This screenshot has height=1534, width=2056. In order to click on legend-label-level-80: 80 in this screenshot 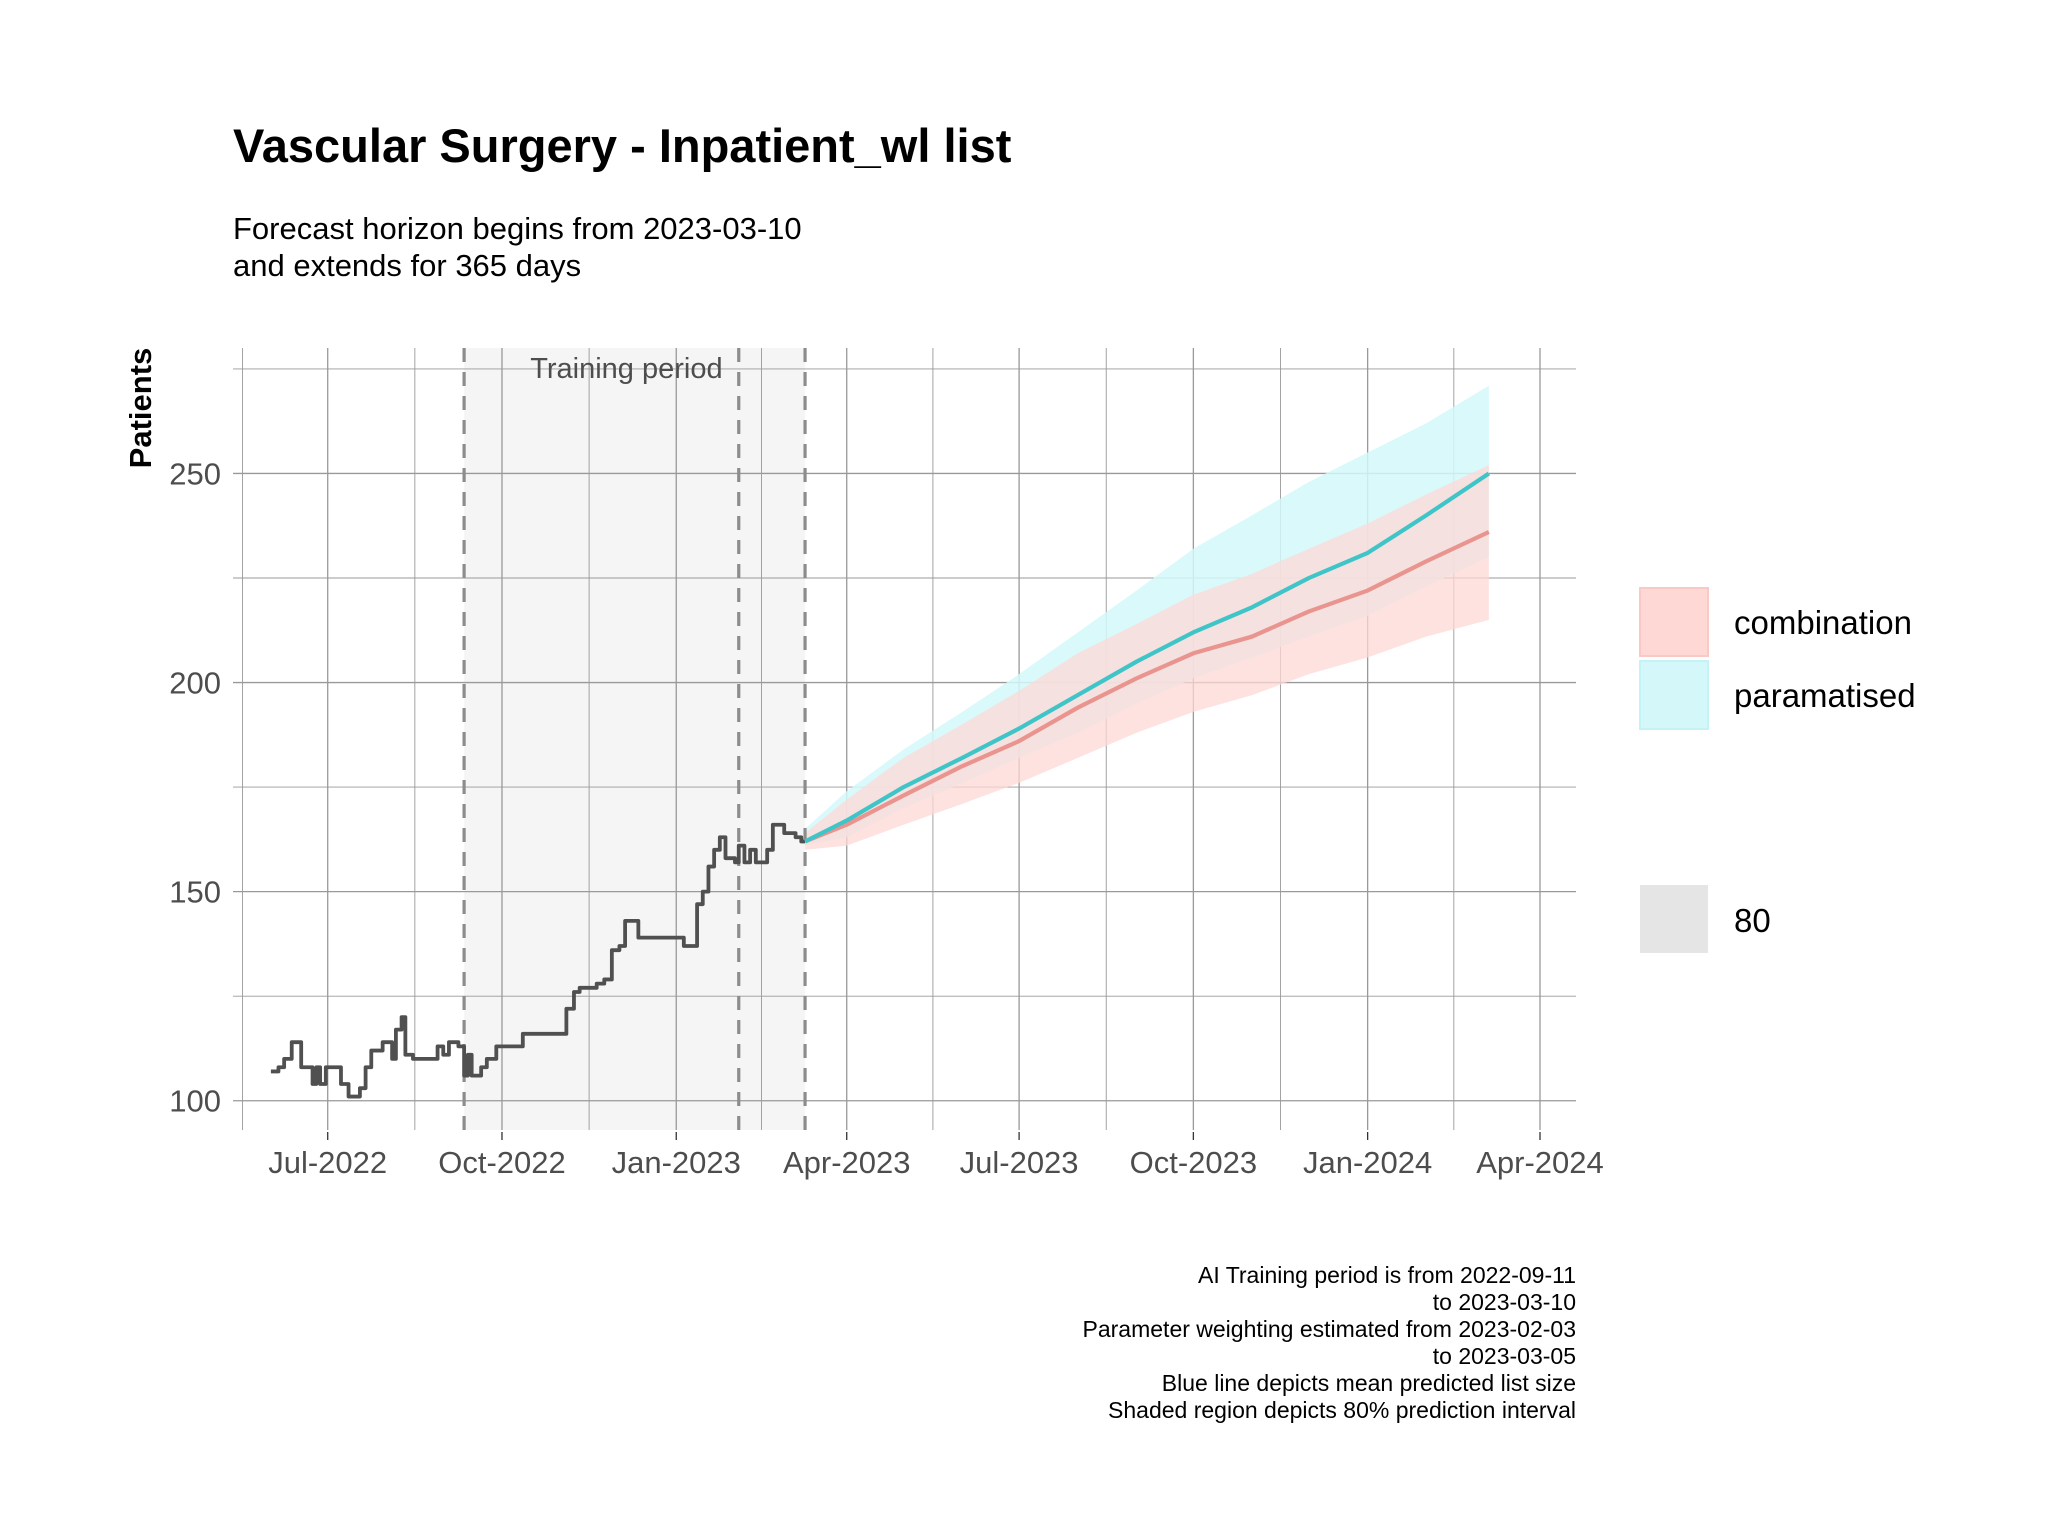, I will do `click(1752, 920)`.